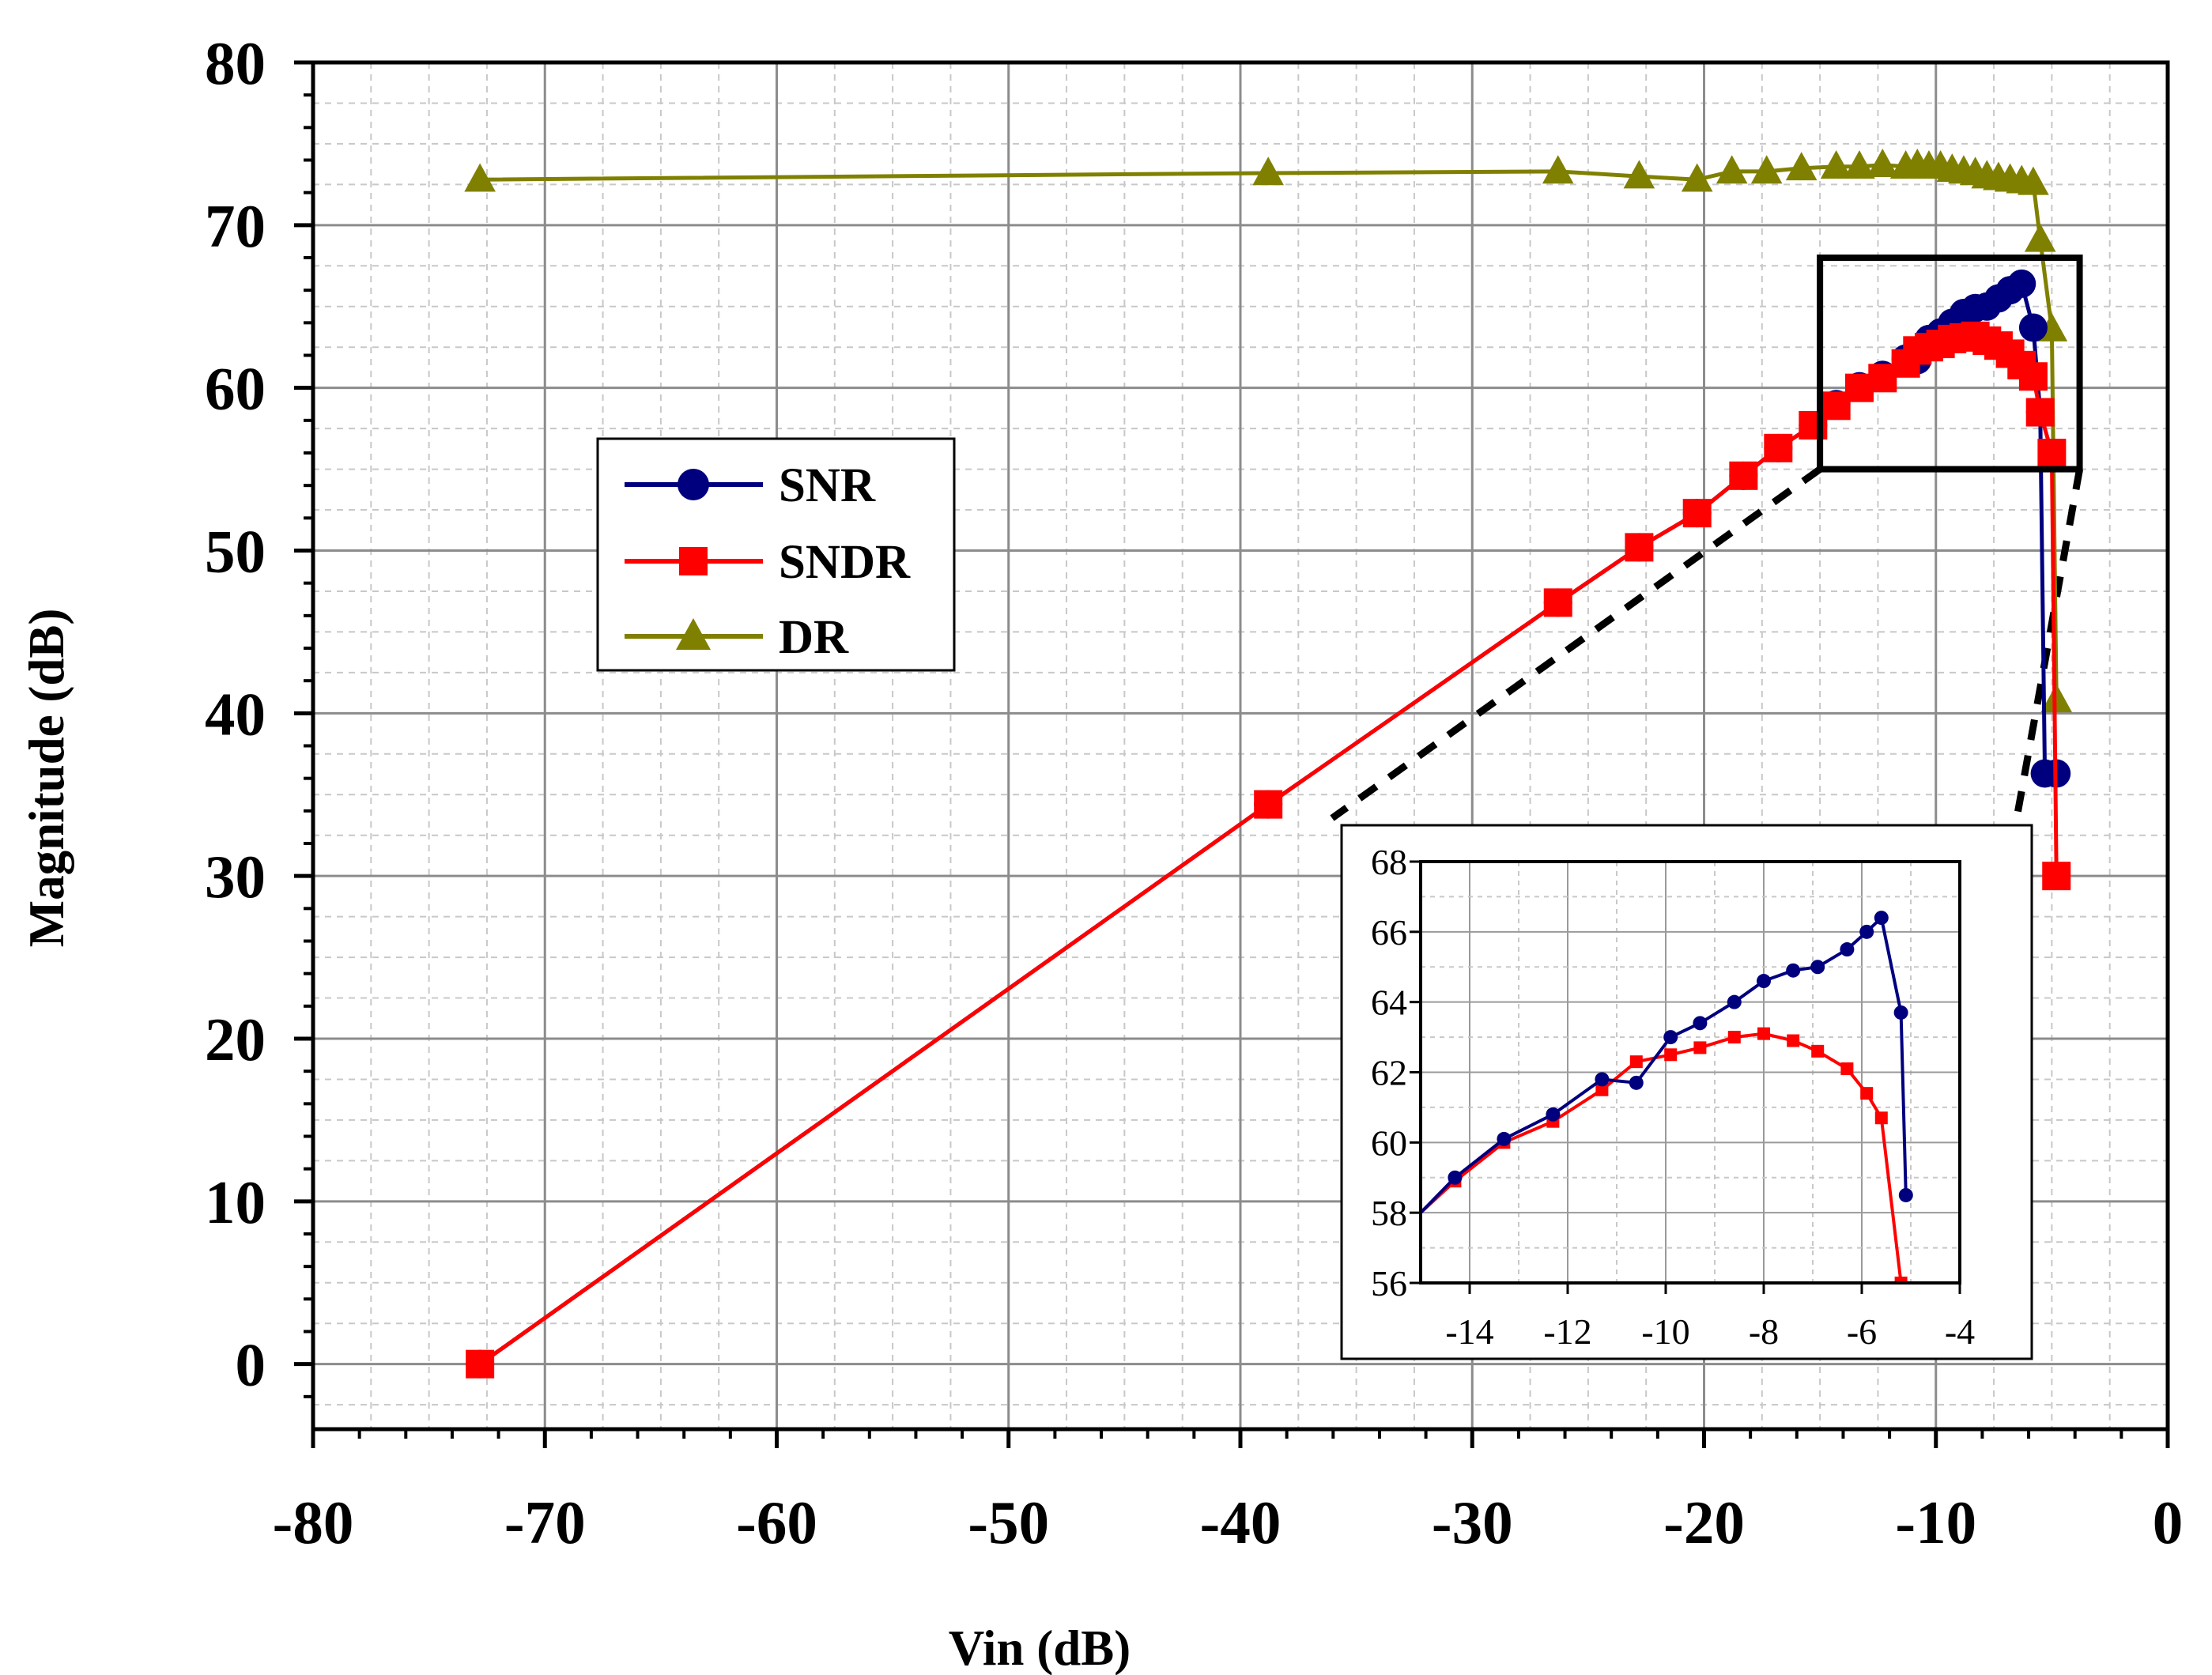 Image resolution: width=2212 pixels, height=1675 pixels. Describe the element at coordinates (1960, 1331) in the screenshot. I see `inset-x-tick-label: -4` at that location.